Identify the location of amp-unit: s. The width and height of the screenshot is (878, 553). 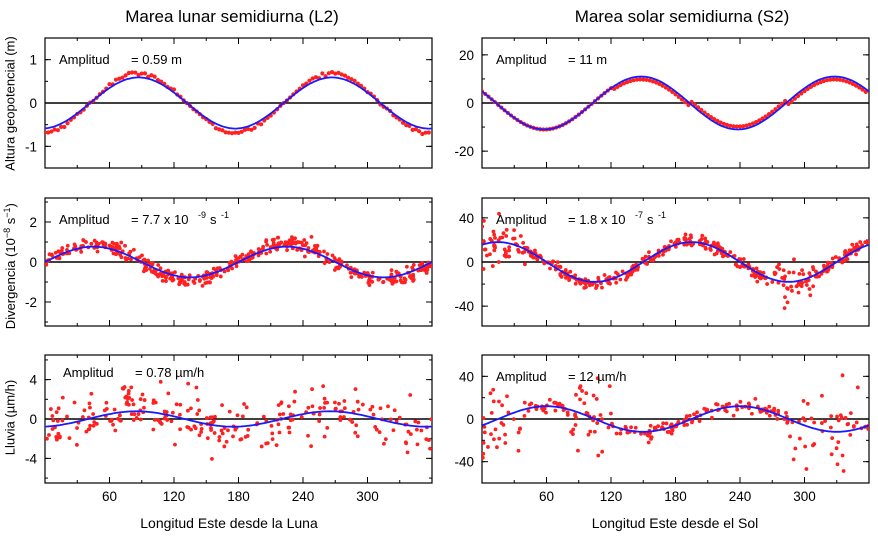
(213, 219).